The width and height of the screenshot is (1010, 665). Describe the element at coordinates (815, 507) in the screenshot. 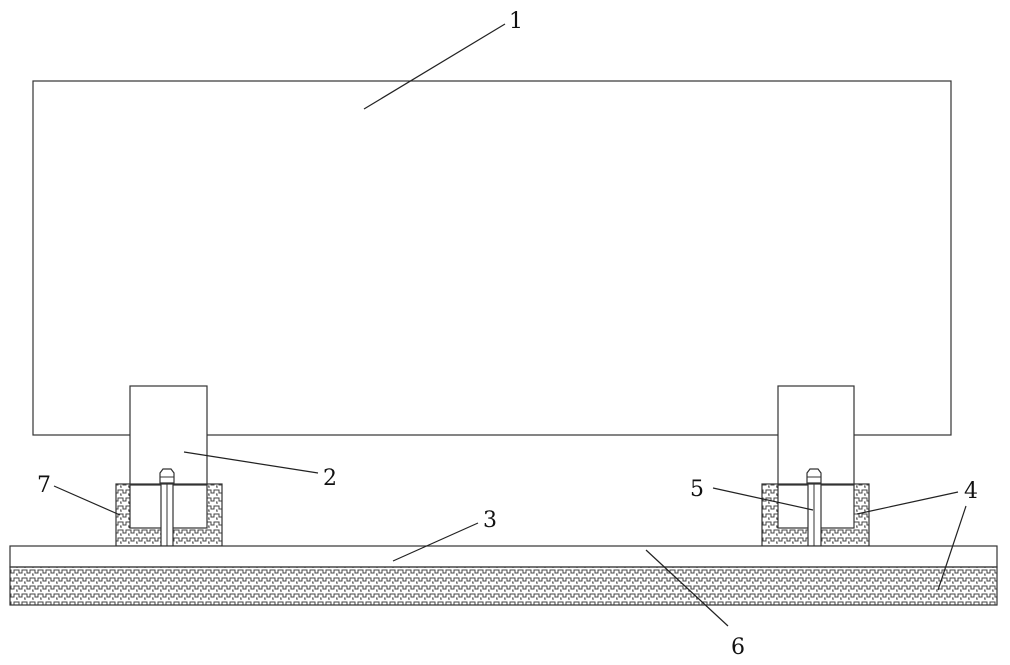

I see `right-holder` at that location.